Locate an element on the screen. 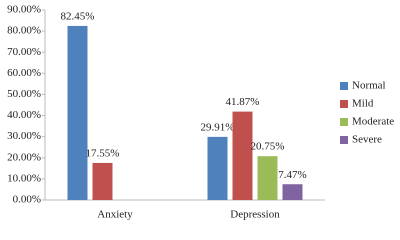  legend-label: Mild is located at coordinates (363, 104).